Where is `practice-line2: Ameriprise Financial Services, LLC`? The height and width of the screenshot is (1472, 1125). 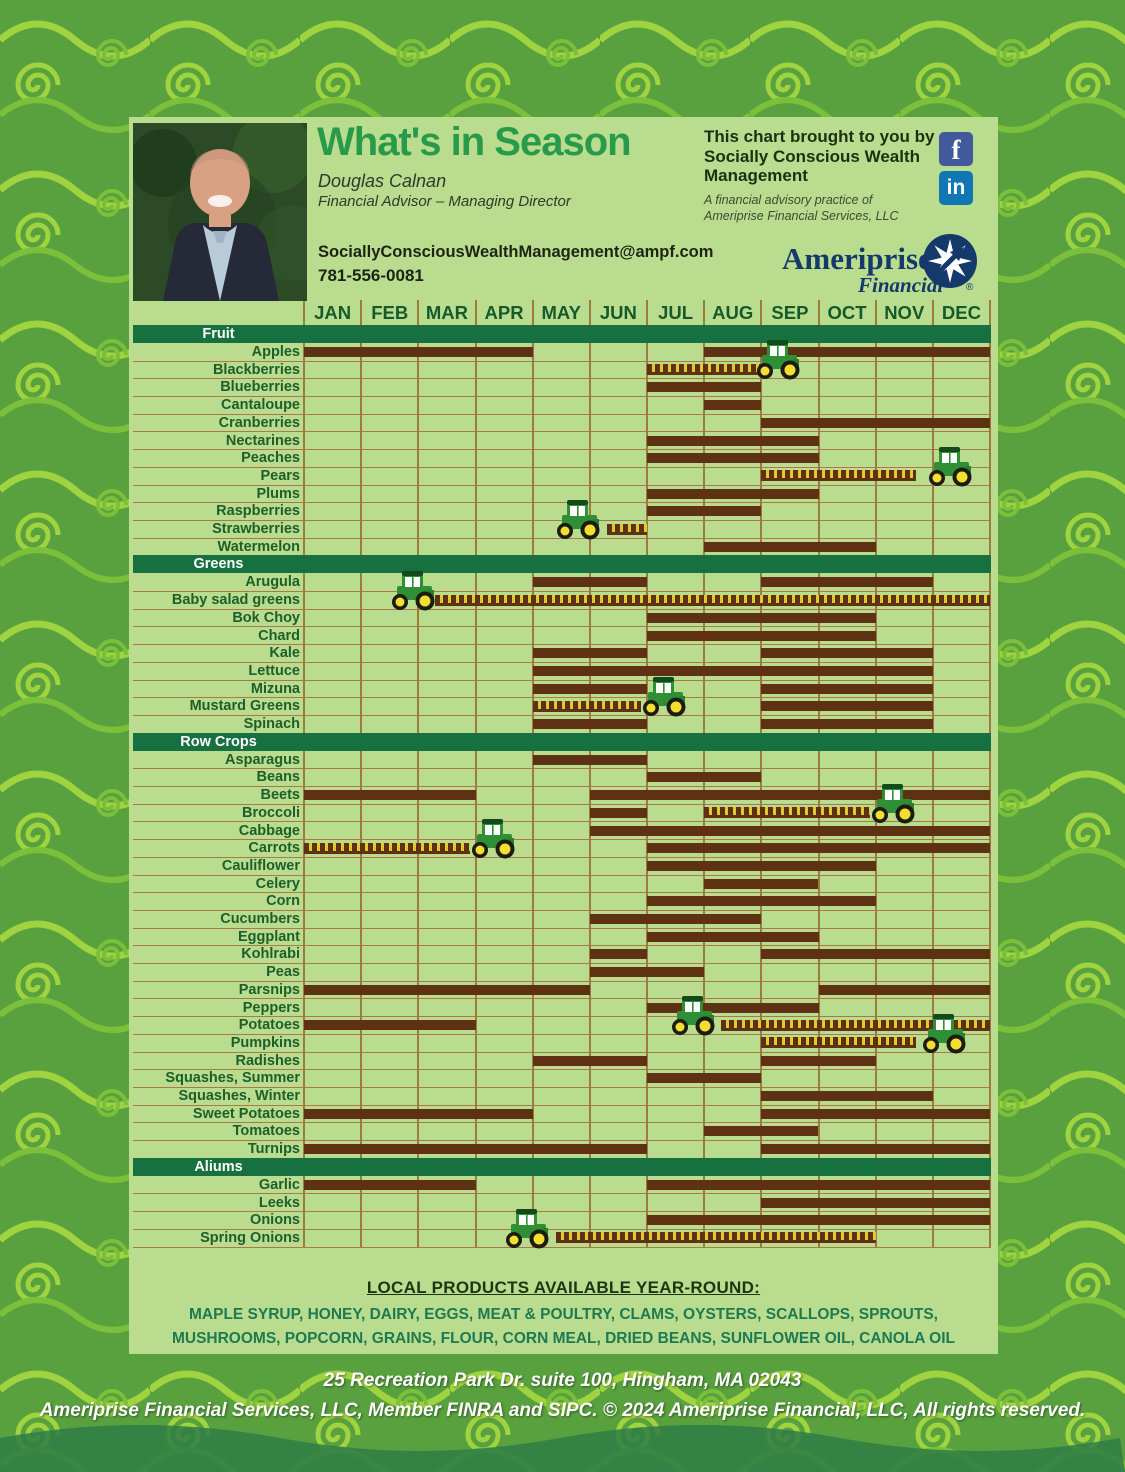 practice-line2: Ameriprise Financial Services, LLC is located at coordinates (801, 215).